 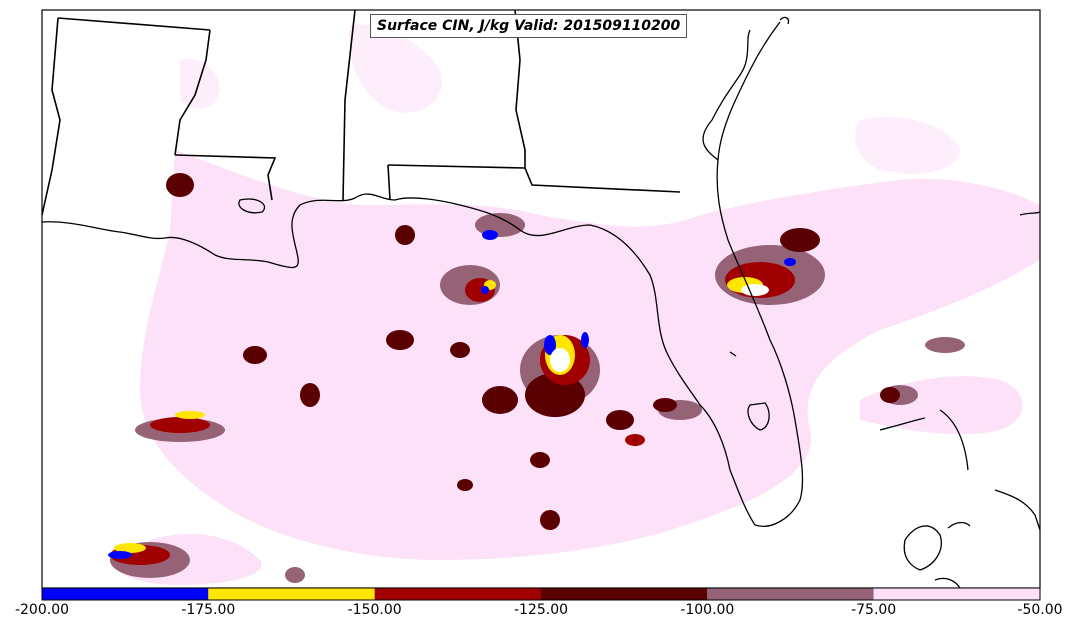 I want to click on colorbar, so click(x=541, y=594).